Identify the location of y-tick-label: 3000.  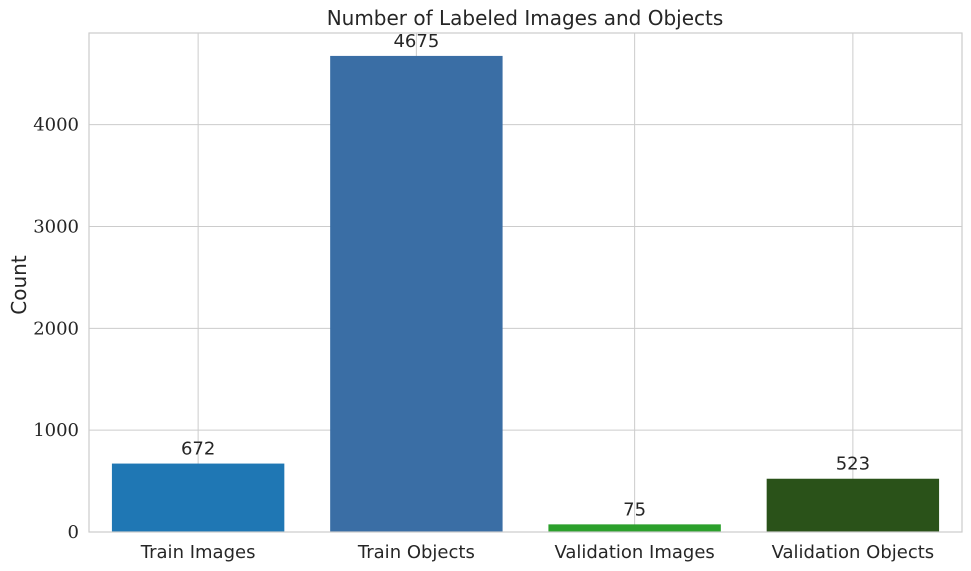
(56, 226).